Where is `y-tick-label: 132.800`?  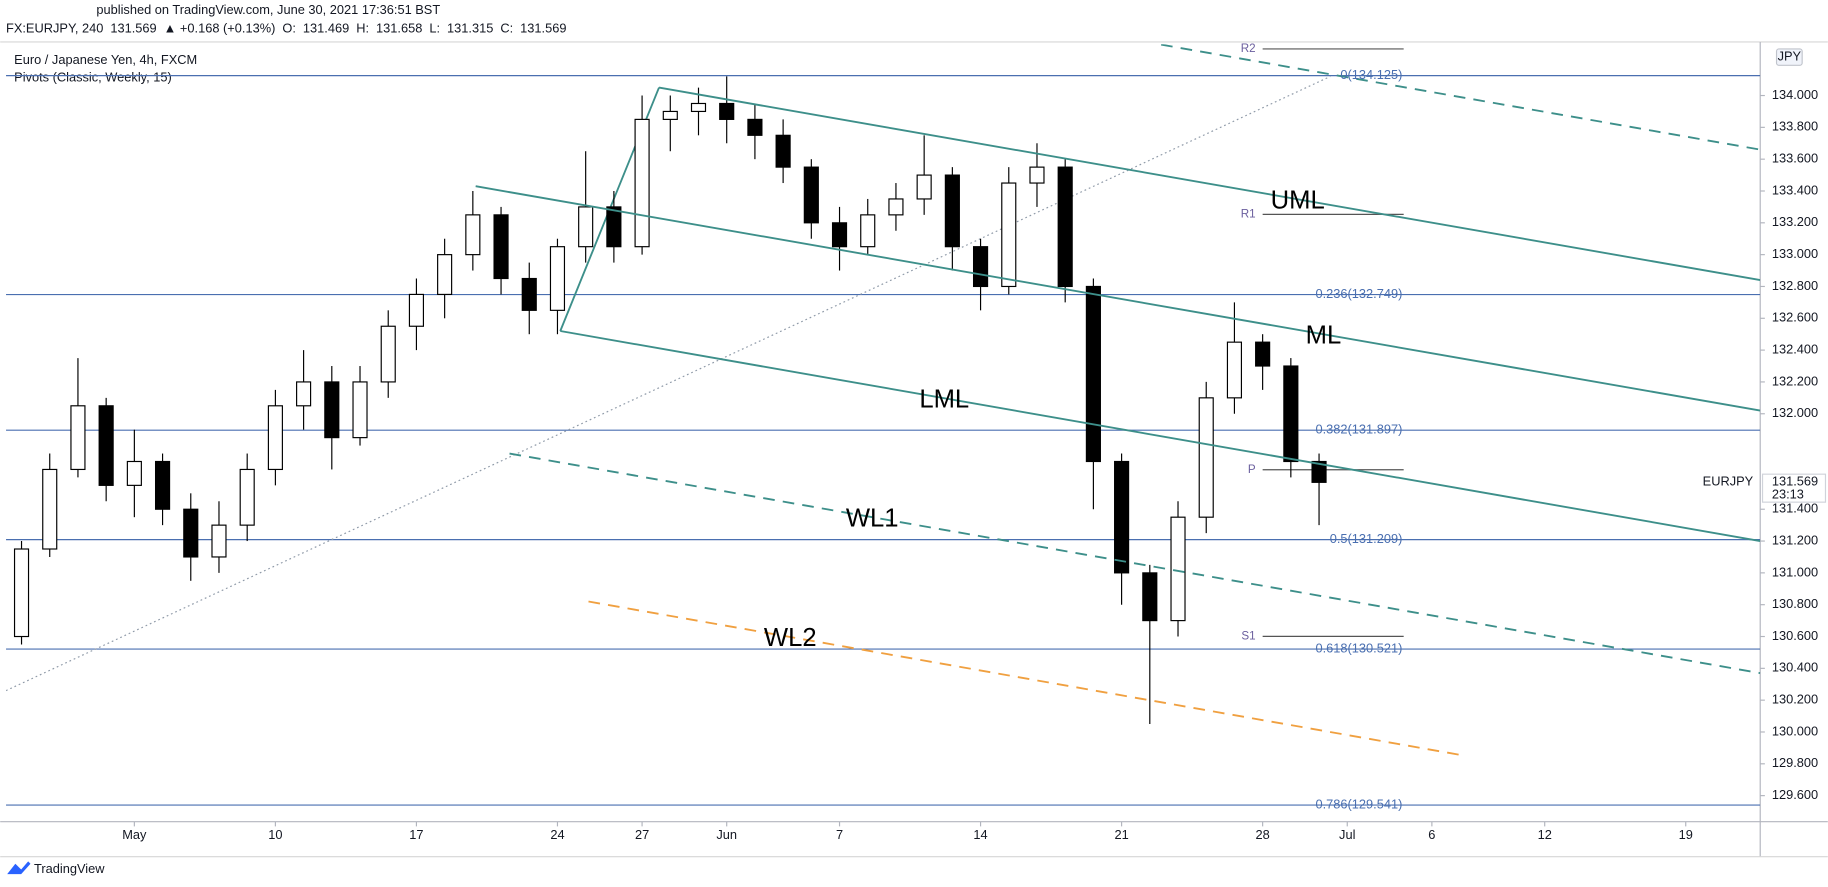 y-tick-label: 132.800 is located at coordinates (1795, 285).